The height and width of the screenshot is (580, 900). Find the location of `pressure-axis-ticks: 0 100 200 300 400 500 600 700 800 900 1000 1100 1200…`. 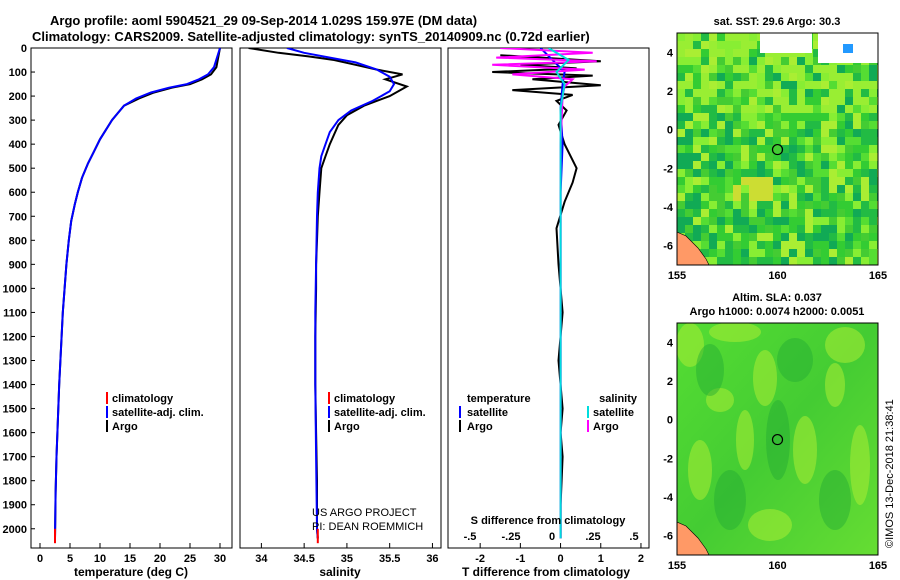

pressure-axis-ticks: 0 100 200 300 400 500 600 700 800 900 1000 1100 1200… is located at coordinates (19, 289).